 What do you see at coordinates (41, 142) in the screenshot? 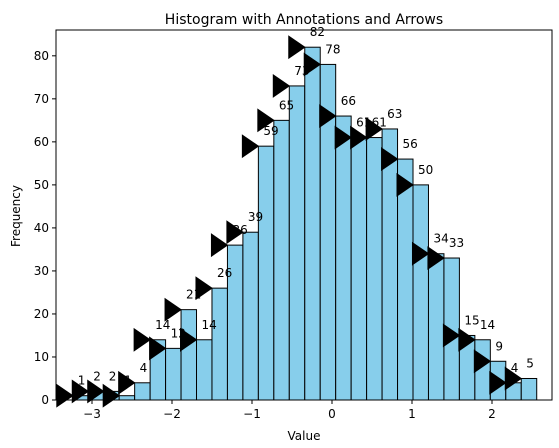
I see `y-tick-label: 60` at bounding box center [41, 142].